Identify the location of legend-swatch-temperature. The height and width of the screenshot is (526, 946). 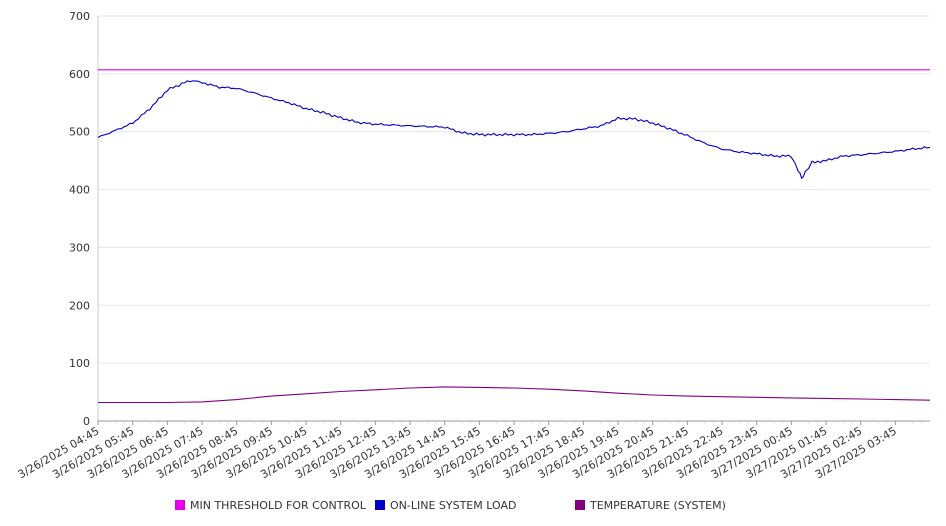
(580, 505).